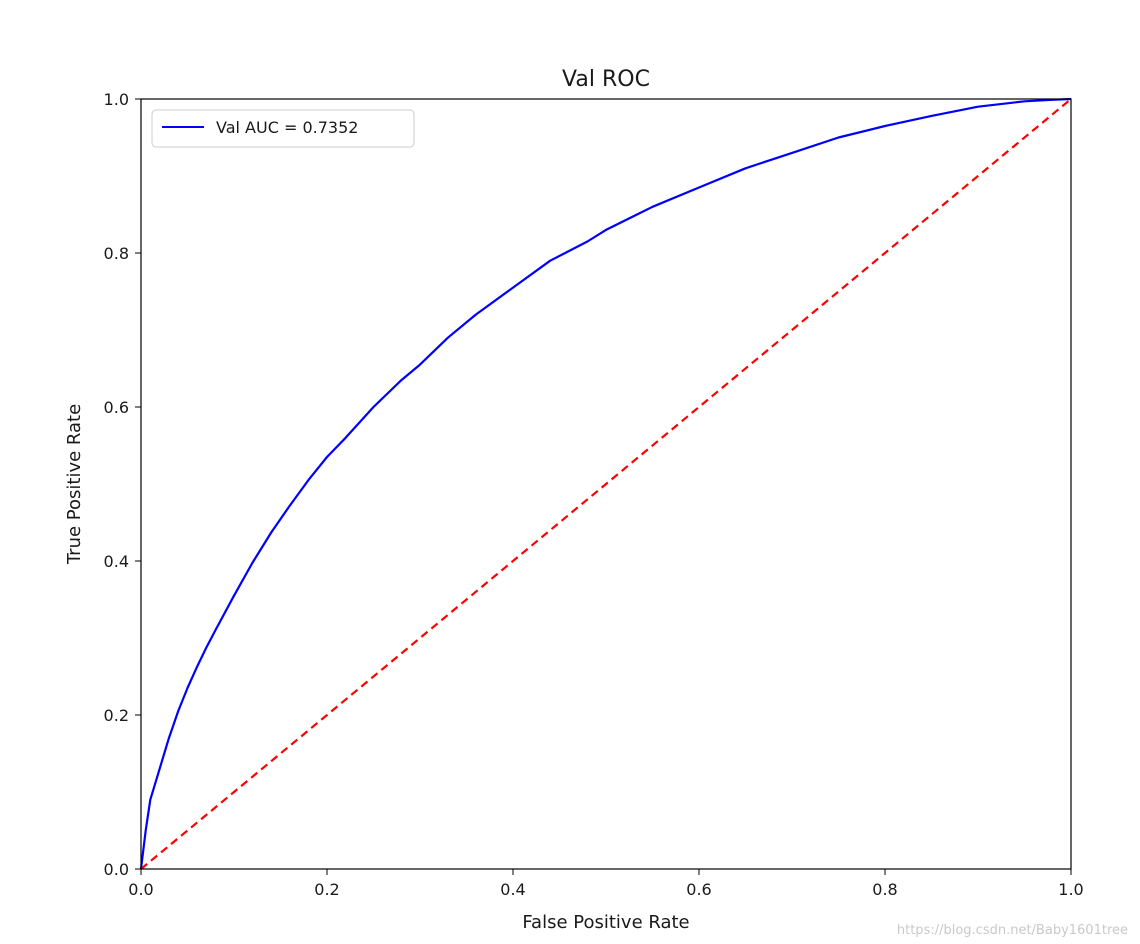 This screenshot has height=944, width=1140. What do you see at coordinates (1070, 889) in the screenshot?
I see `x-tick-label: 1.0` at bounding box center [1070, 889].